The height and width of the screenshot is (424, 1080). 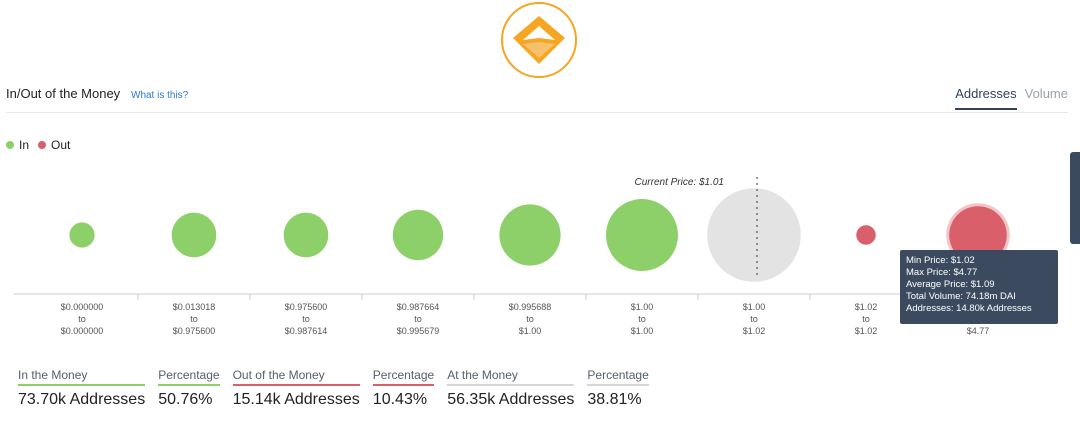 I want to click on x-tick-label: $0.987664, so click(x=418, y=307).